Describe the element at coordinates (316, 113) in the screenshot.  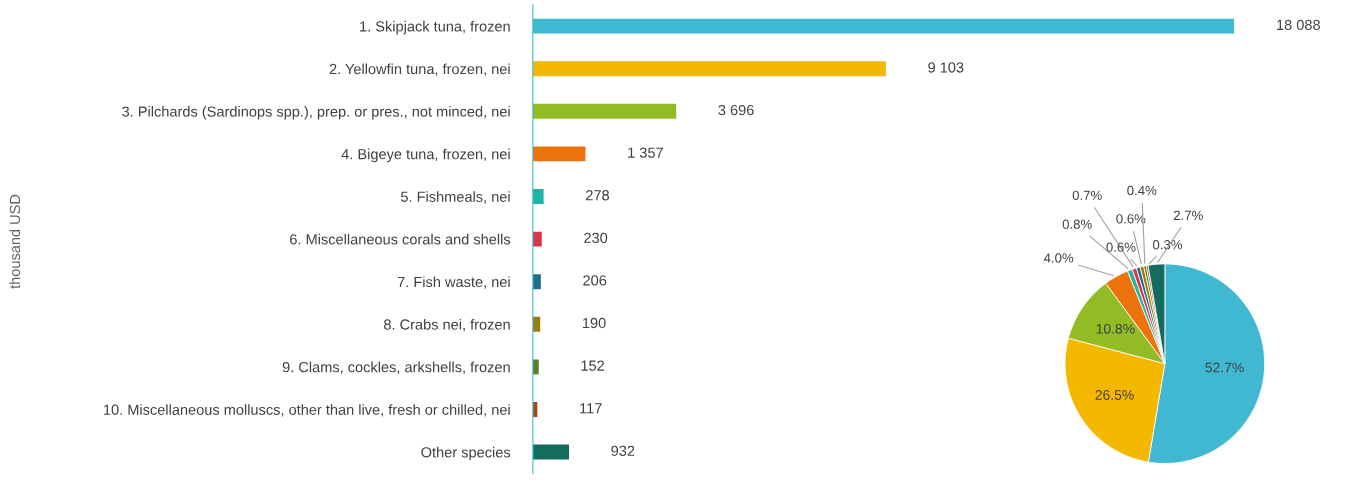
I see `y-tick-label: 3. Pilchards (Sardinops spp.), prep. or pres., not minced, nei` at that location.